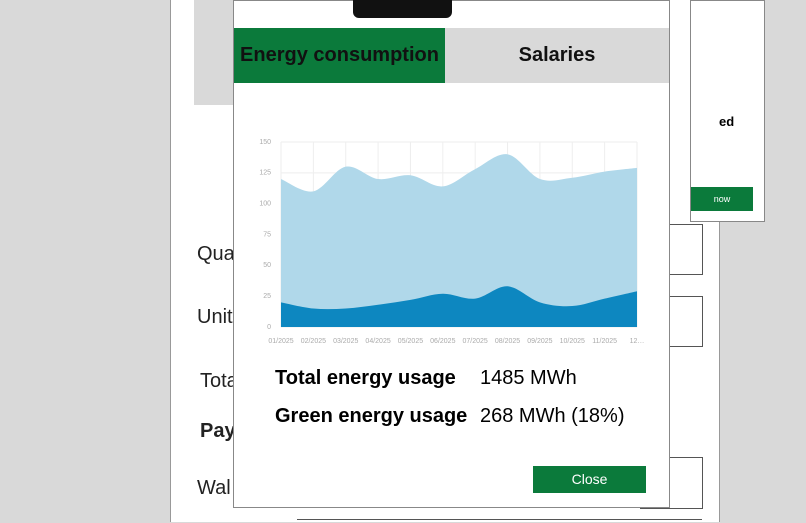 The image size is (806, 523). What do you see at coordinates (269, 327) in the screenshot?
I see `y-tick-label: 0` at bounding box center [269, 327].